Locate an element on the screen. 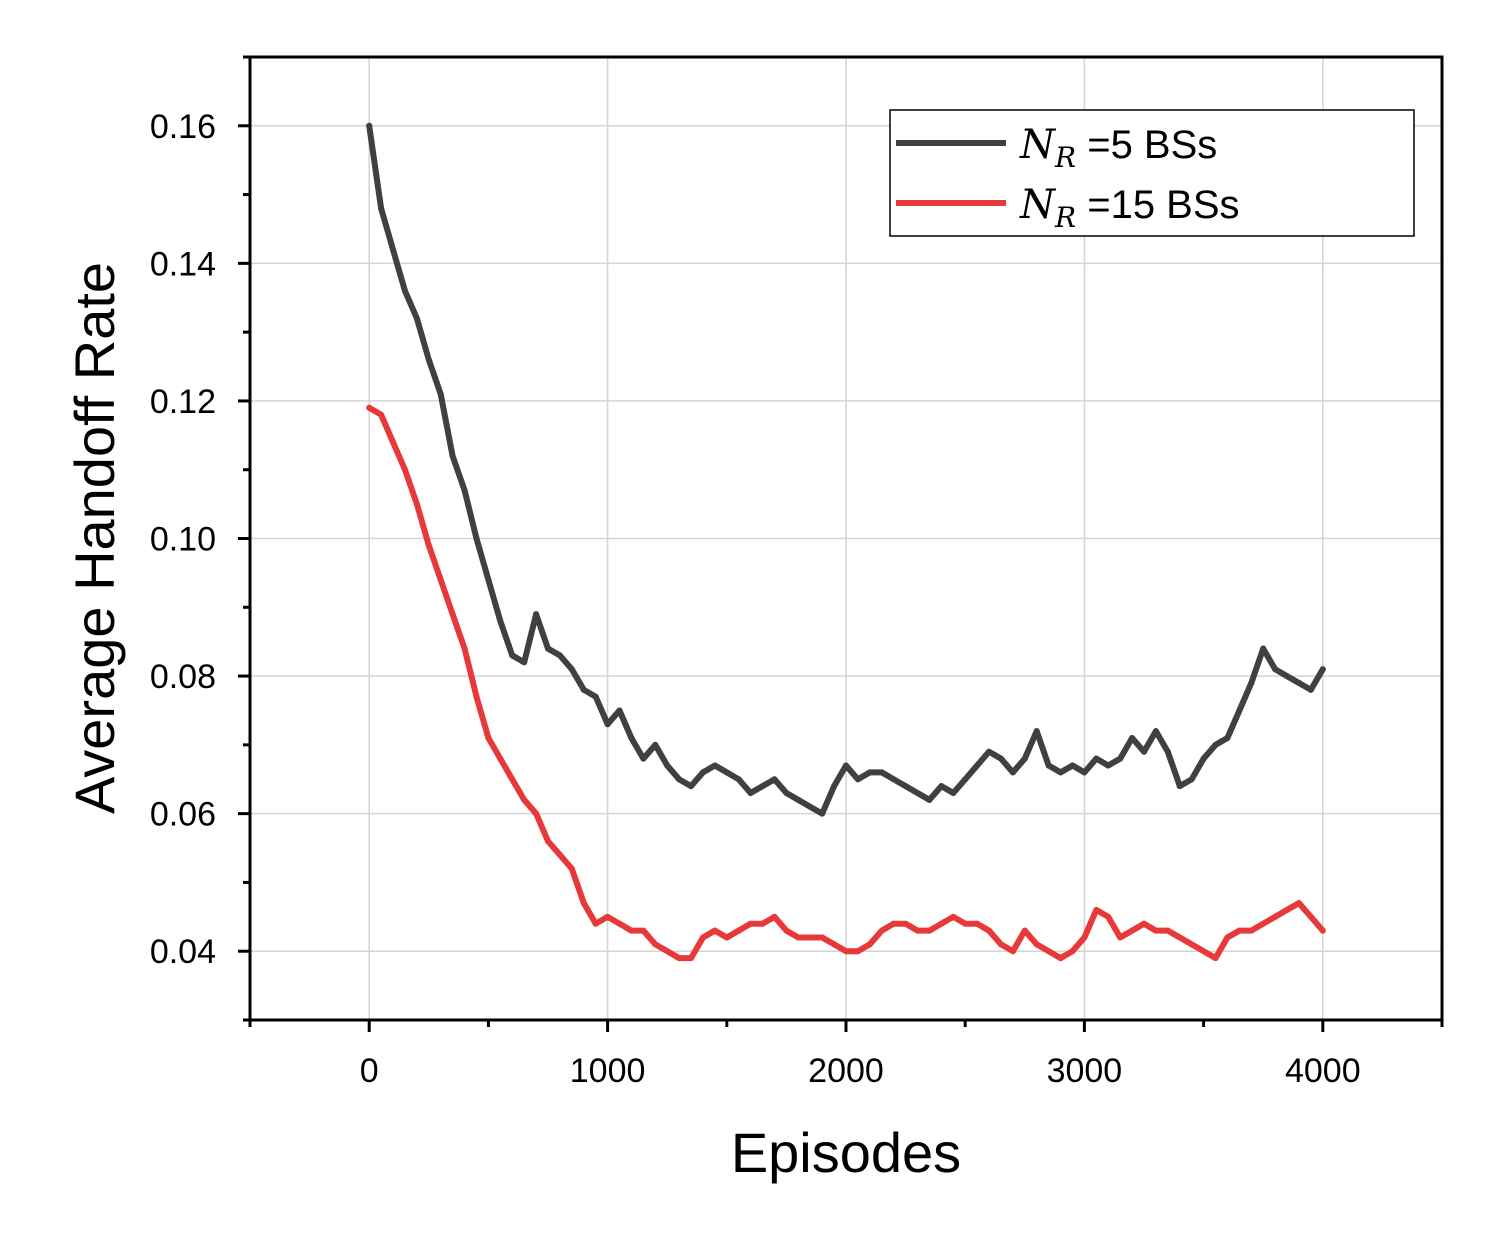 The height and width of the screenshot is (1242, 1500). legend-box is located at coordinates (1152, 173).